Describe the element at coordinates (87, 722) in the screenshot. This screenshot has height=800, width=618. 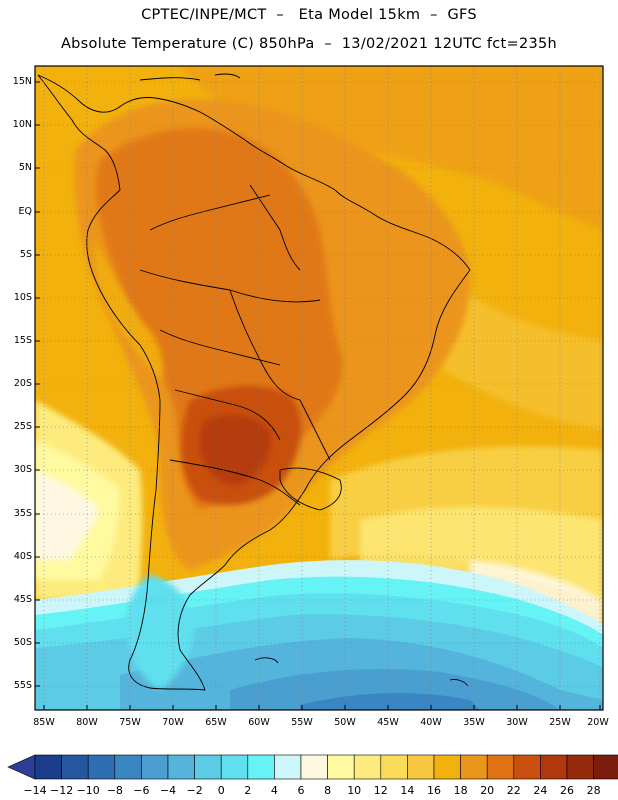
I see `lon-label: 80W` at that location.